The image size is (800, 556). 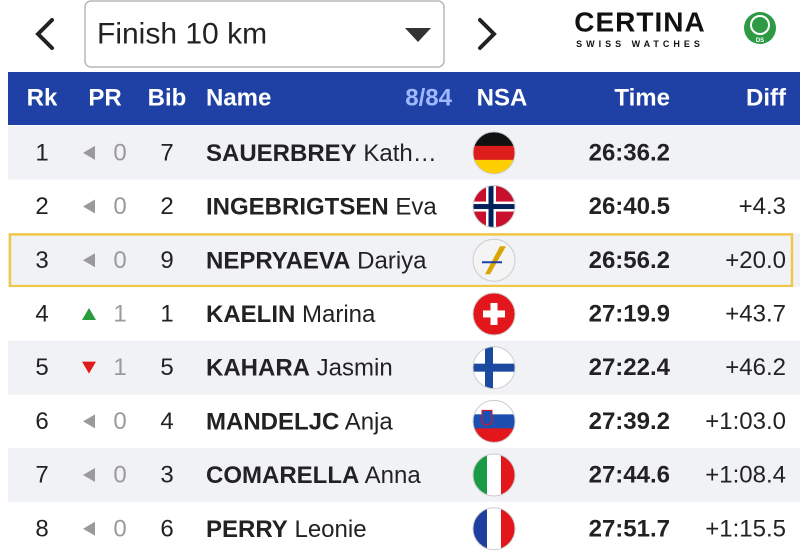 I want to click on rank: 8, so click(x=41, y=528).